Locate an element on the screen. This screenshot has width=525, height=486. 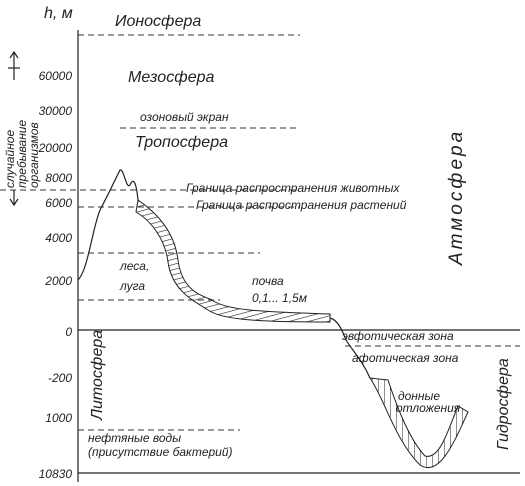
layer-label: Ионосфера is located at coordinates (158, 21).